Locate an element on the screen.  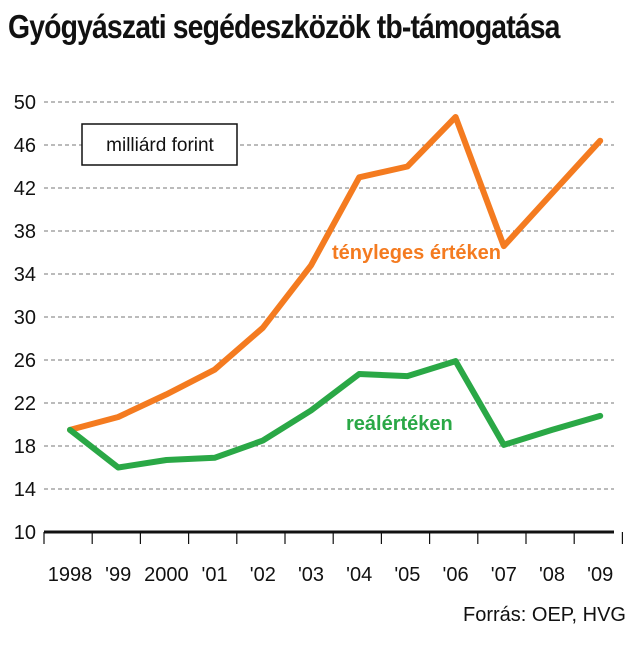
unit-label-box: milliárd forint is located at coordinates (159, 144).